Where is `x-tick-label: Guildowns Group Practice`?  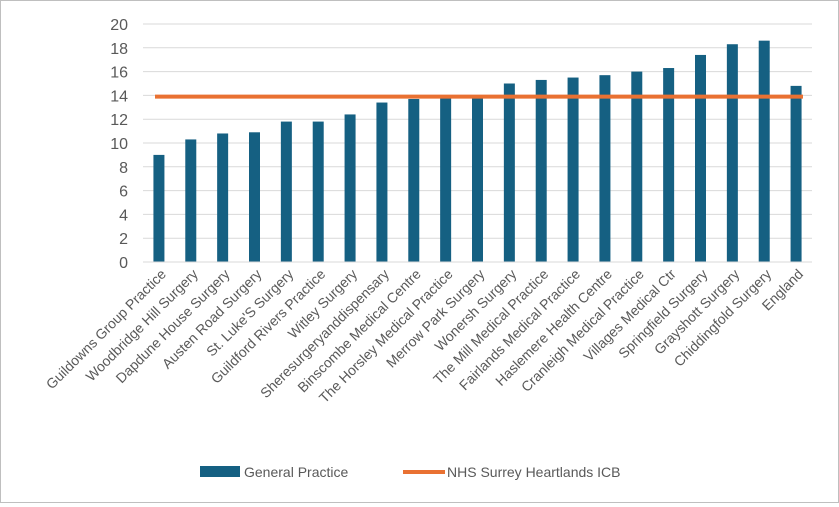
x-tick-label: Guildowns Group Practice is located at coordinates (106, 329).